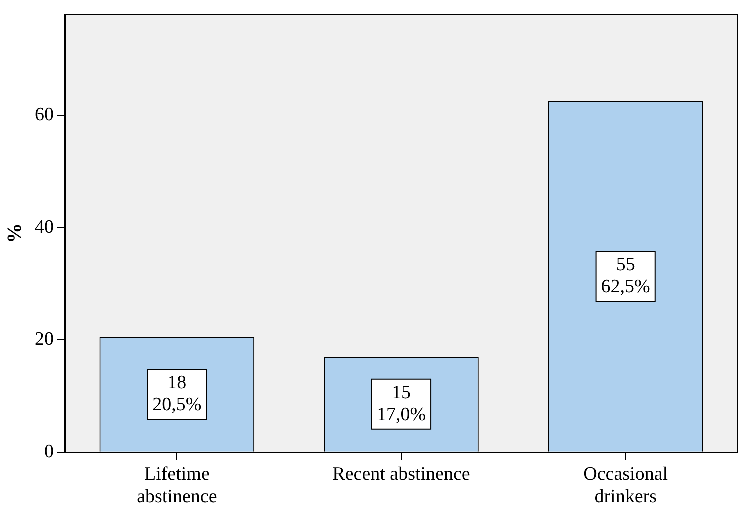 This screenshot has width=740, height=512. What do you see at coordinates (177, 486) in the screenshot?
I see `x-tick-label: Lifetime abstinence` at bounding box center [177, 486].